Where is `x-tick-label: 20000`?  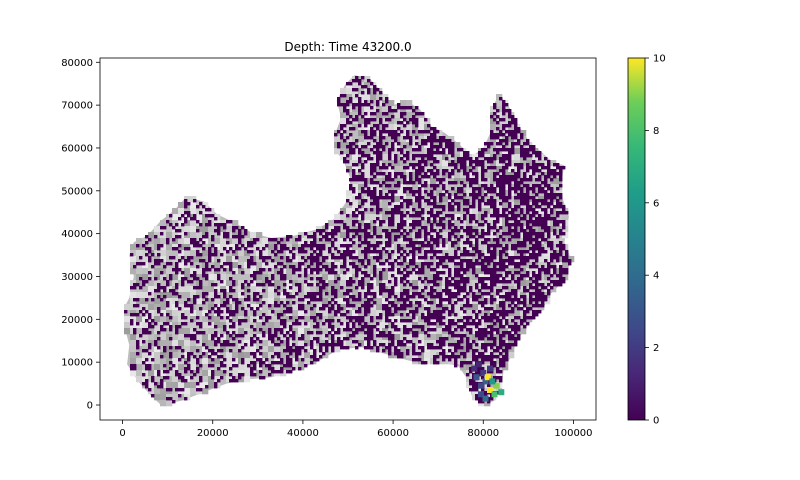 x-tick-label: 20000 is located at coordinates (213, 433).